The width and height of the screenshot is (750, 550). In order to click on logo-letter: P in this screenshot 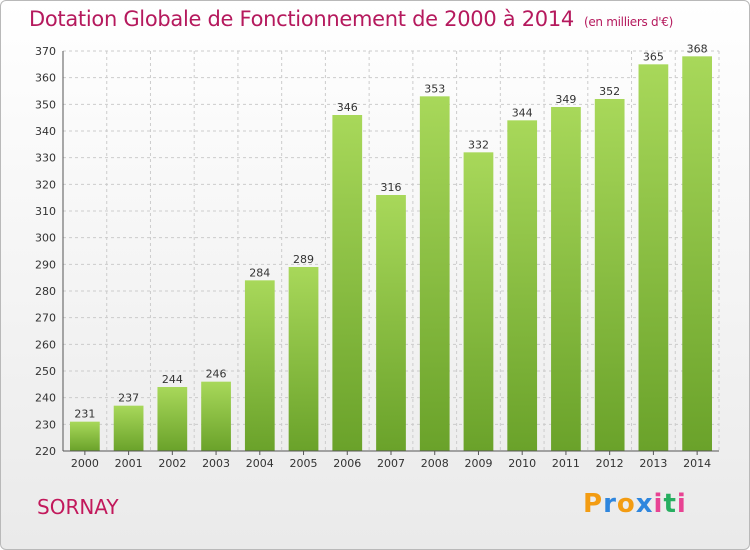, I will do `click(593, 504)`.